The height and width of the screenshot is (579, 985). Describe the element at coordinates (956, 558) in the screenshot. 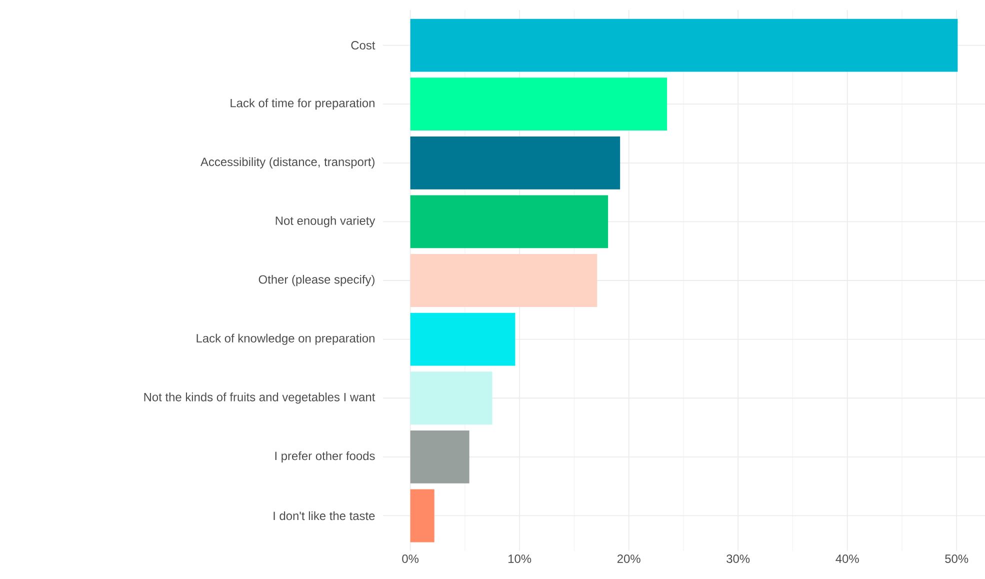

I see `x-tick-label: 50%` at that location.